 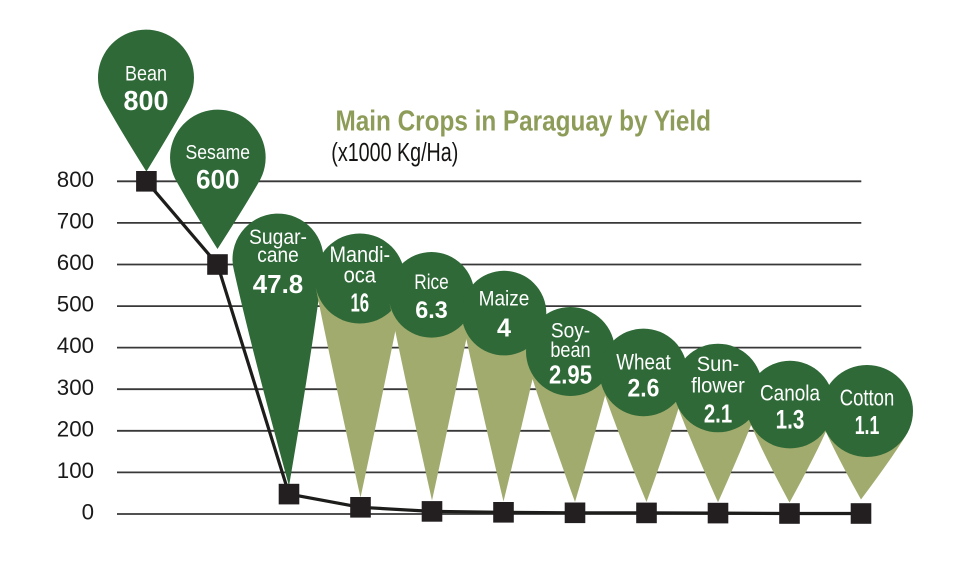 I want to click on svg-text: 6.3, so click(x=431, y=310).